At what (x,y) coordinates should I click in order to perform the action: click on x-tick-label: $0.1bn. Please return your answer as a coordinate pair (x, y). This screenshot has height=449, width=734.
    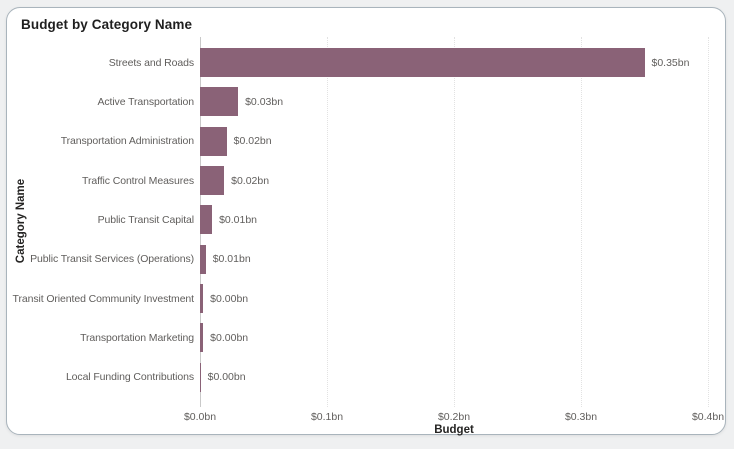
    Looking at the image, I should click on (327, 417).